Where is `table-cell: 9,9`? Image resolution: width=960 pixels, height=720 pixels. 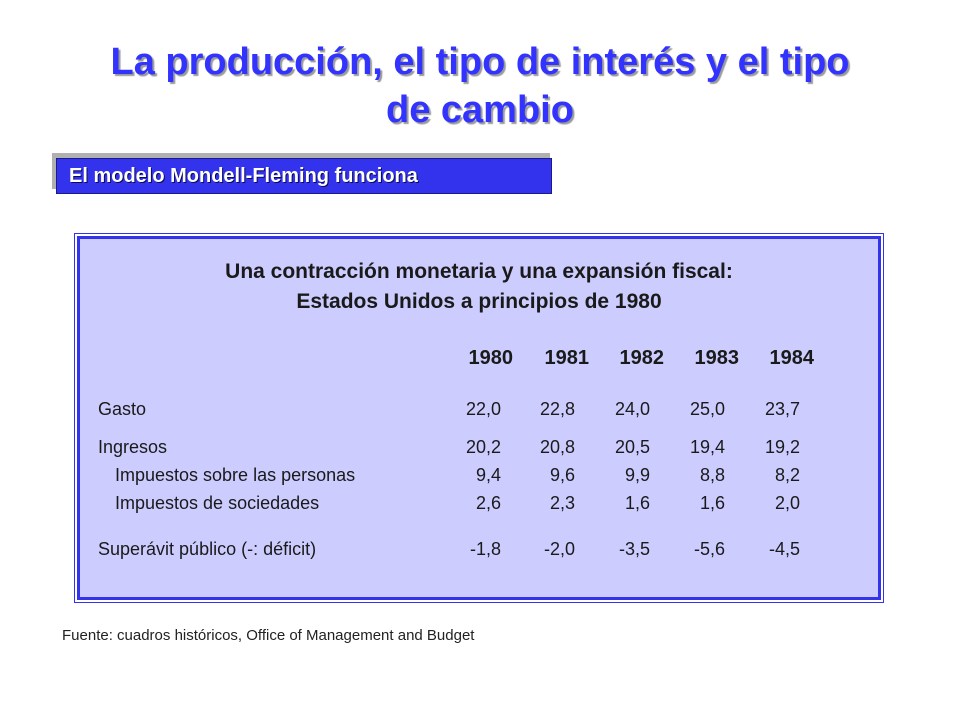 table-cell: 9,9 is located at coordinates (637, 475).